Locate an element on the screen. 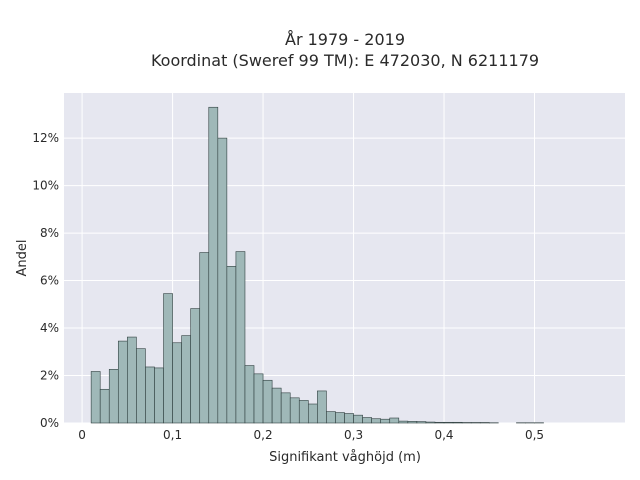 Image resolution: width=640 pixels, height=480 pixels. y-tick-label: 6% is located at coordinates (49, 281).